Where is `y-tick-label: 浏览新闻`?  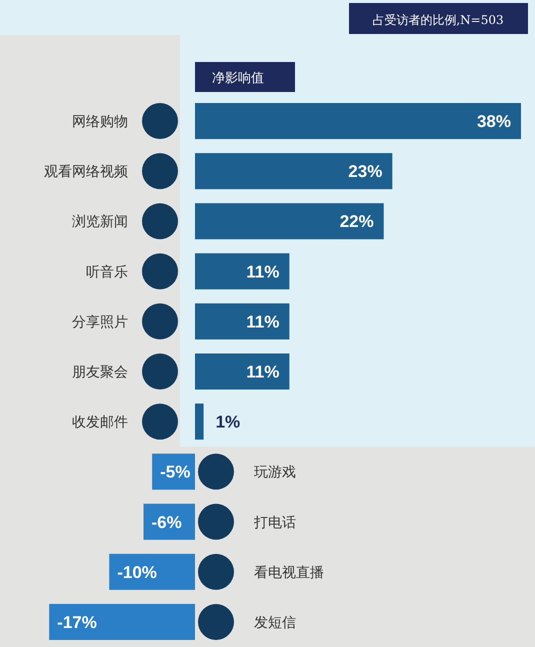 y-tick-label: 浏览新闻 is located at coordinates (100, 222).